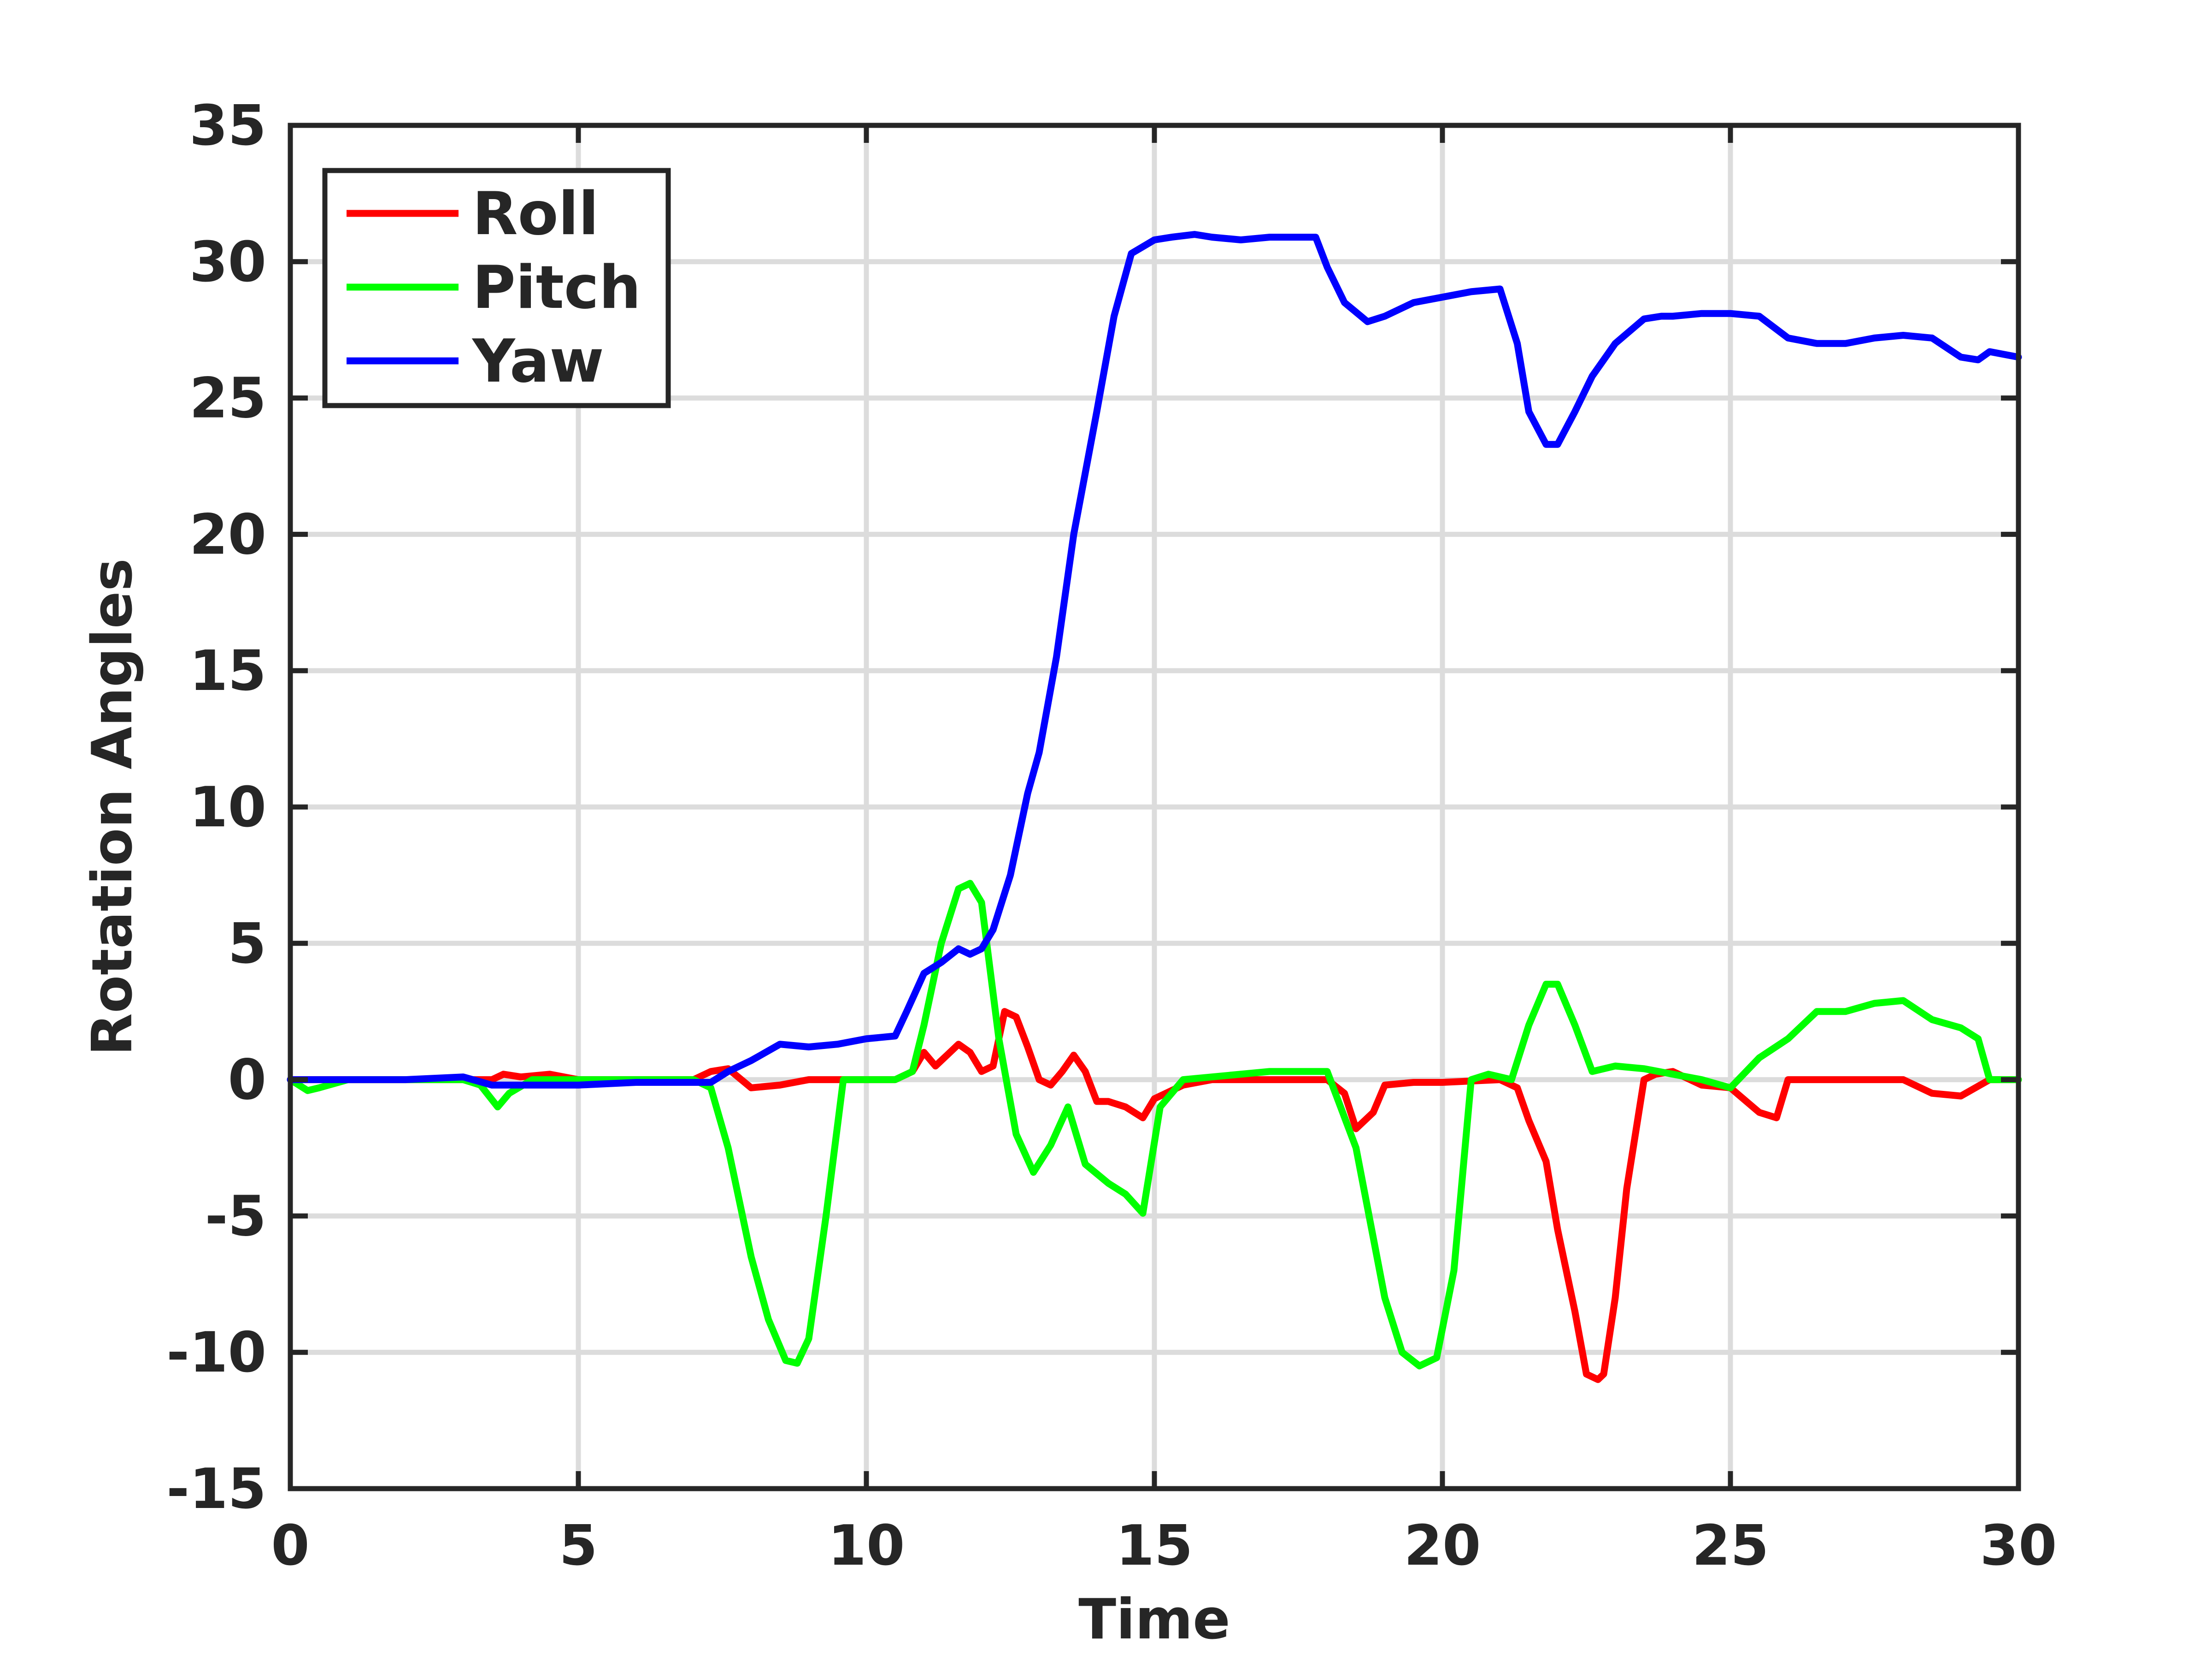 This screenshot has height=1661, width=2212. Describe the element at coordinates (227, 671) in the screenshot. I see `y-tick-label: 15` at that location.